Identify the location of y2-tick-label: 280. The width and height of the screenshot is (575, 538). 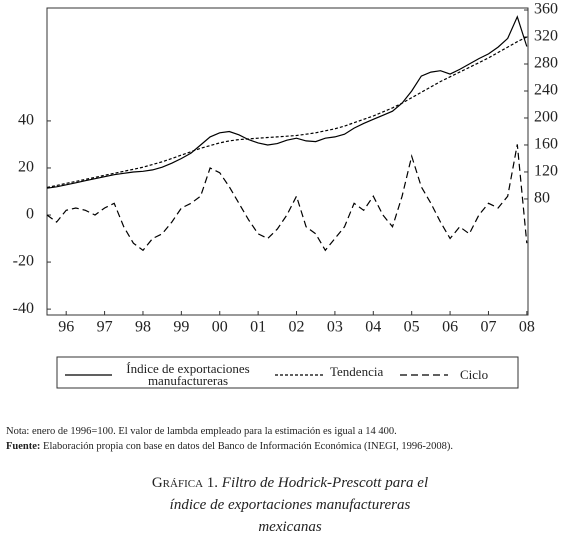
(546, 63).